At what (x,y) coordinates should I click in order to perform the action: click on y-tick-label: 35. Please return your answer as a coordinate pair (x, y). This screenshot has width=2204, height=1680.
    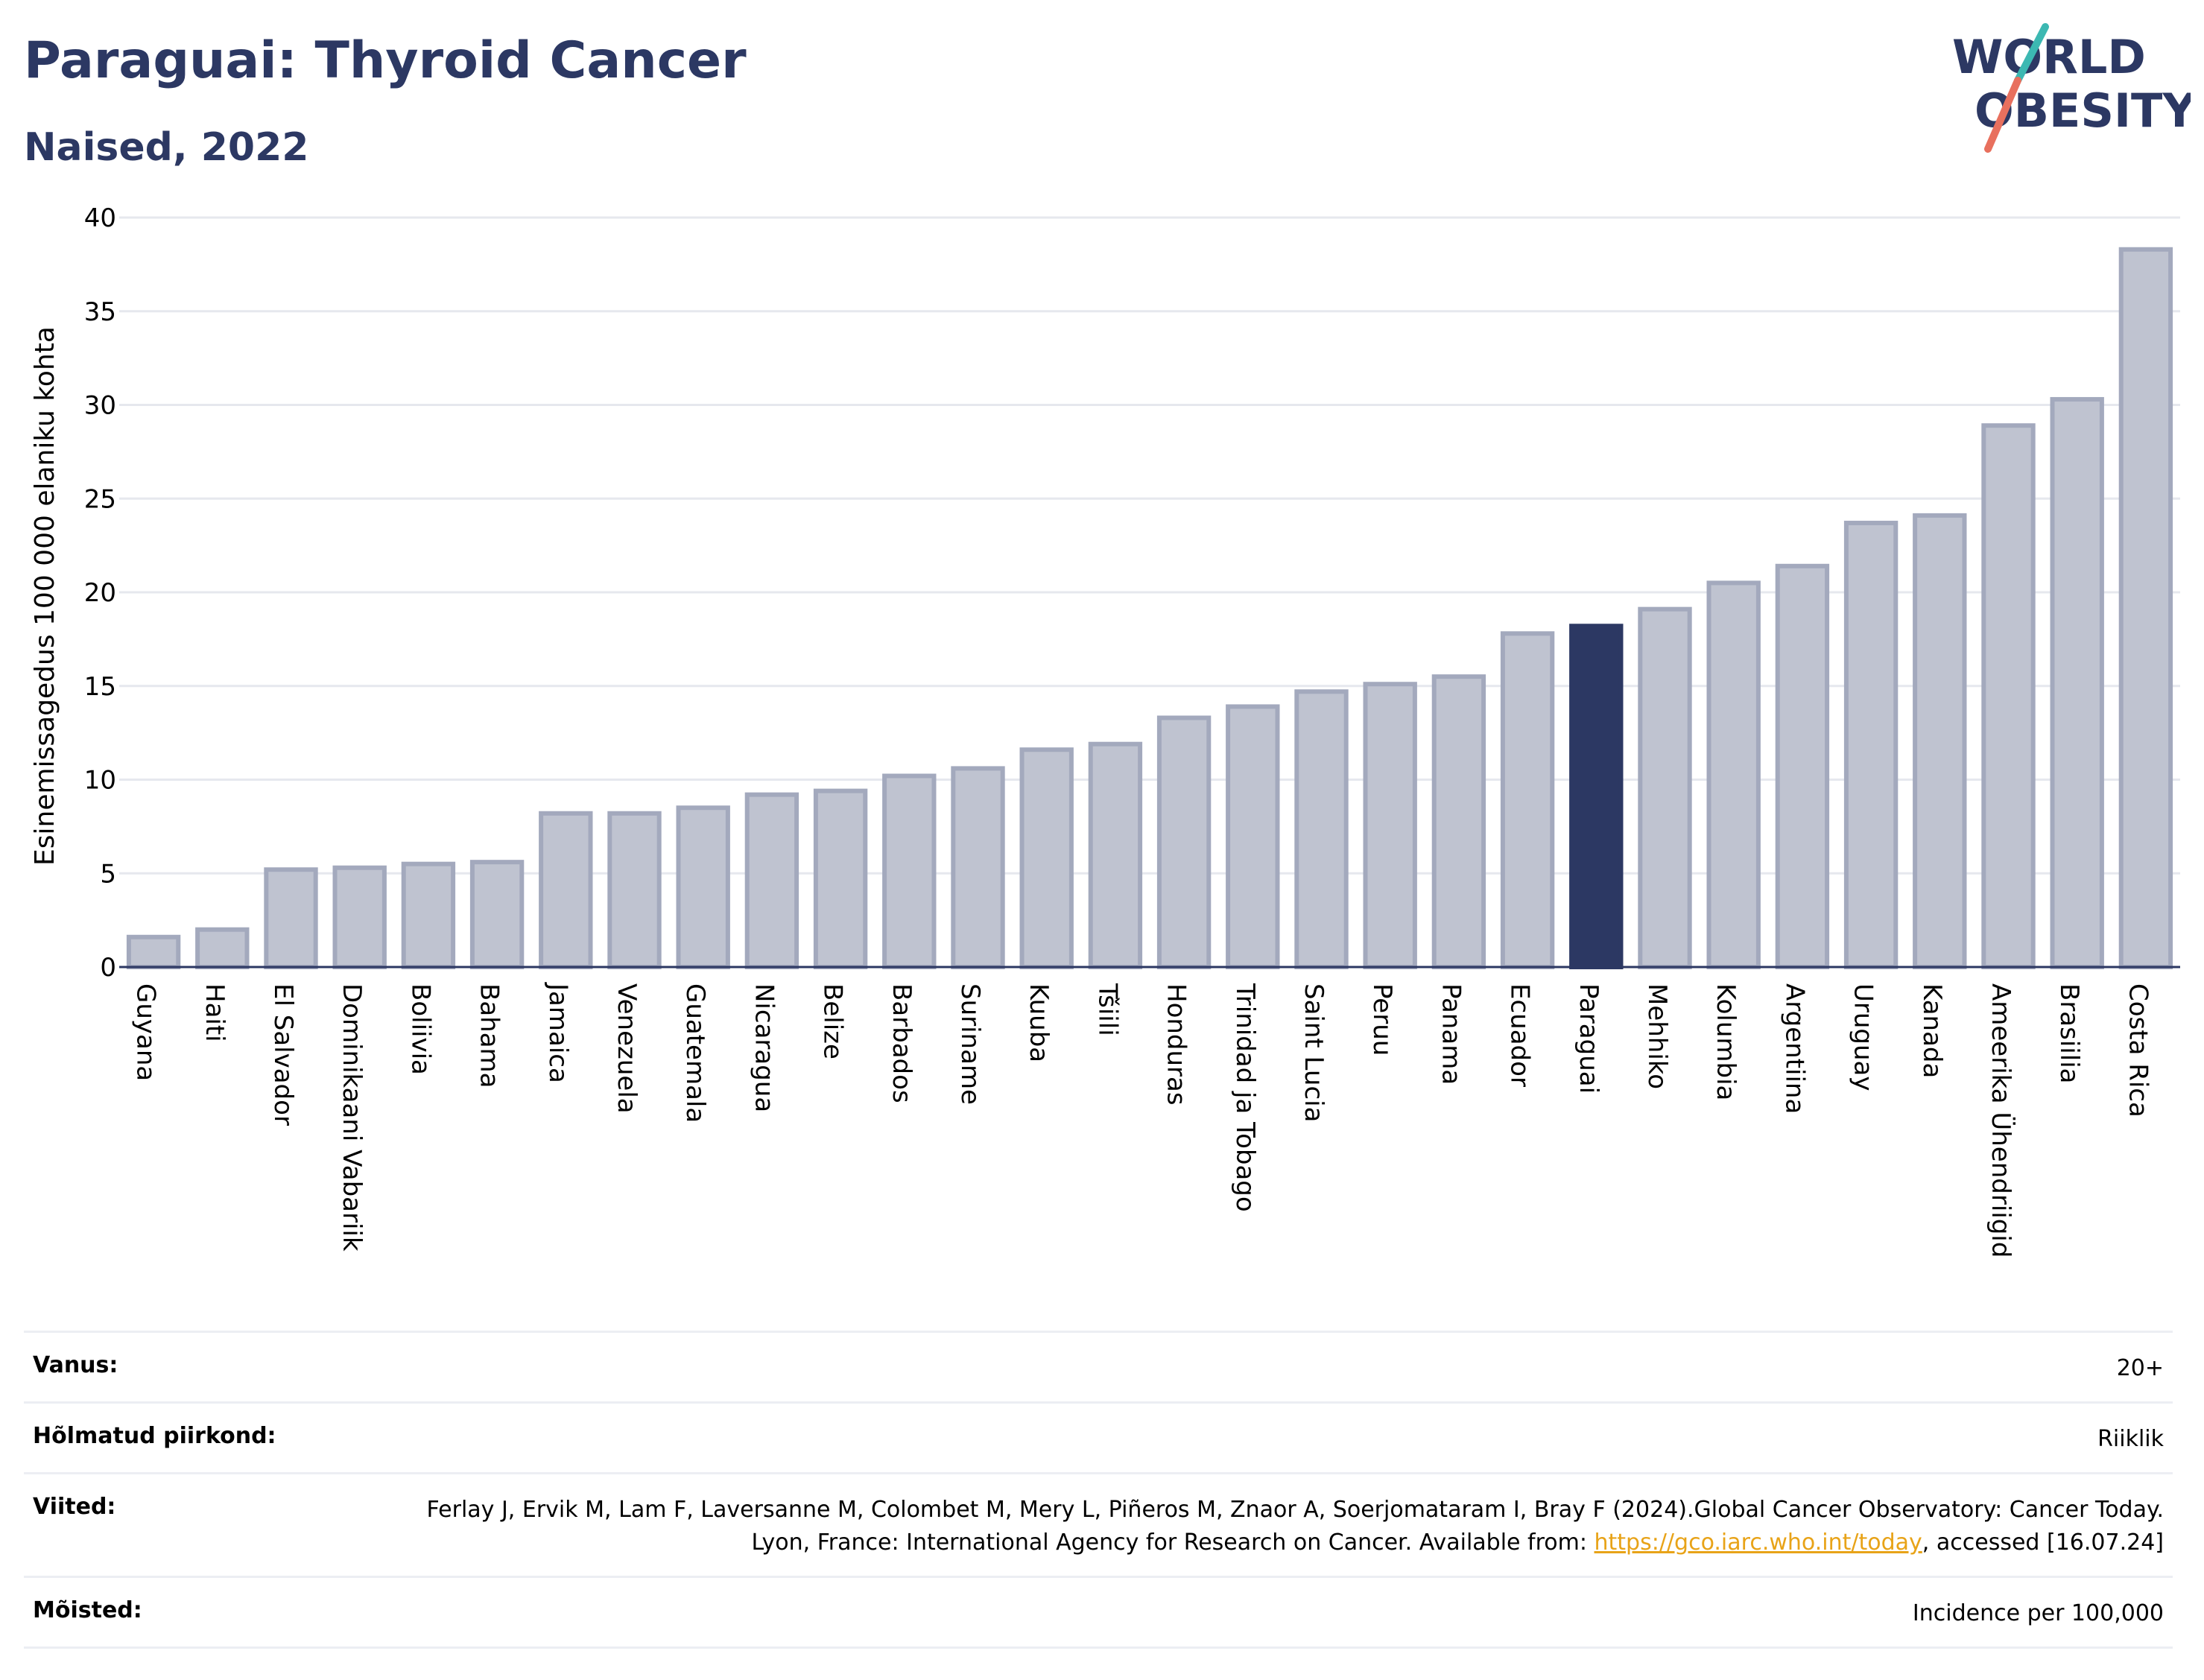
    Looking at the image, I should click on (100, 312).